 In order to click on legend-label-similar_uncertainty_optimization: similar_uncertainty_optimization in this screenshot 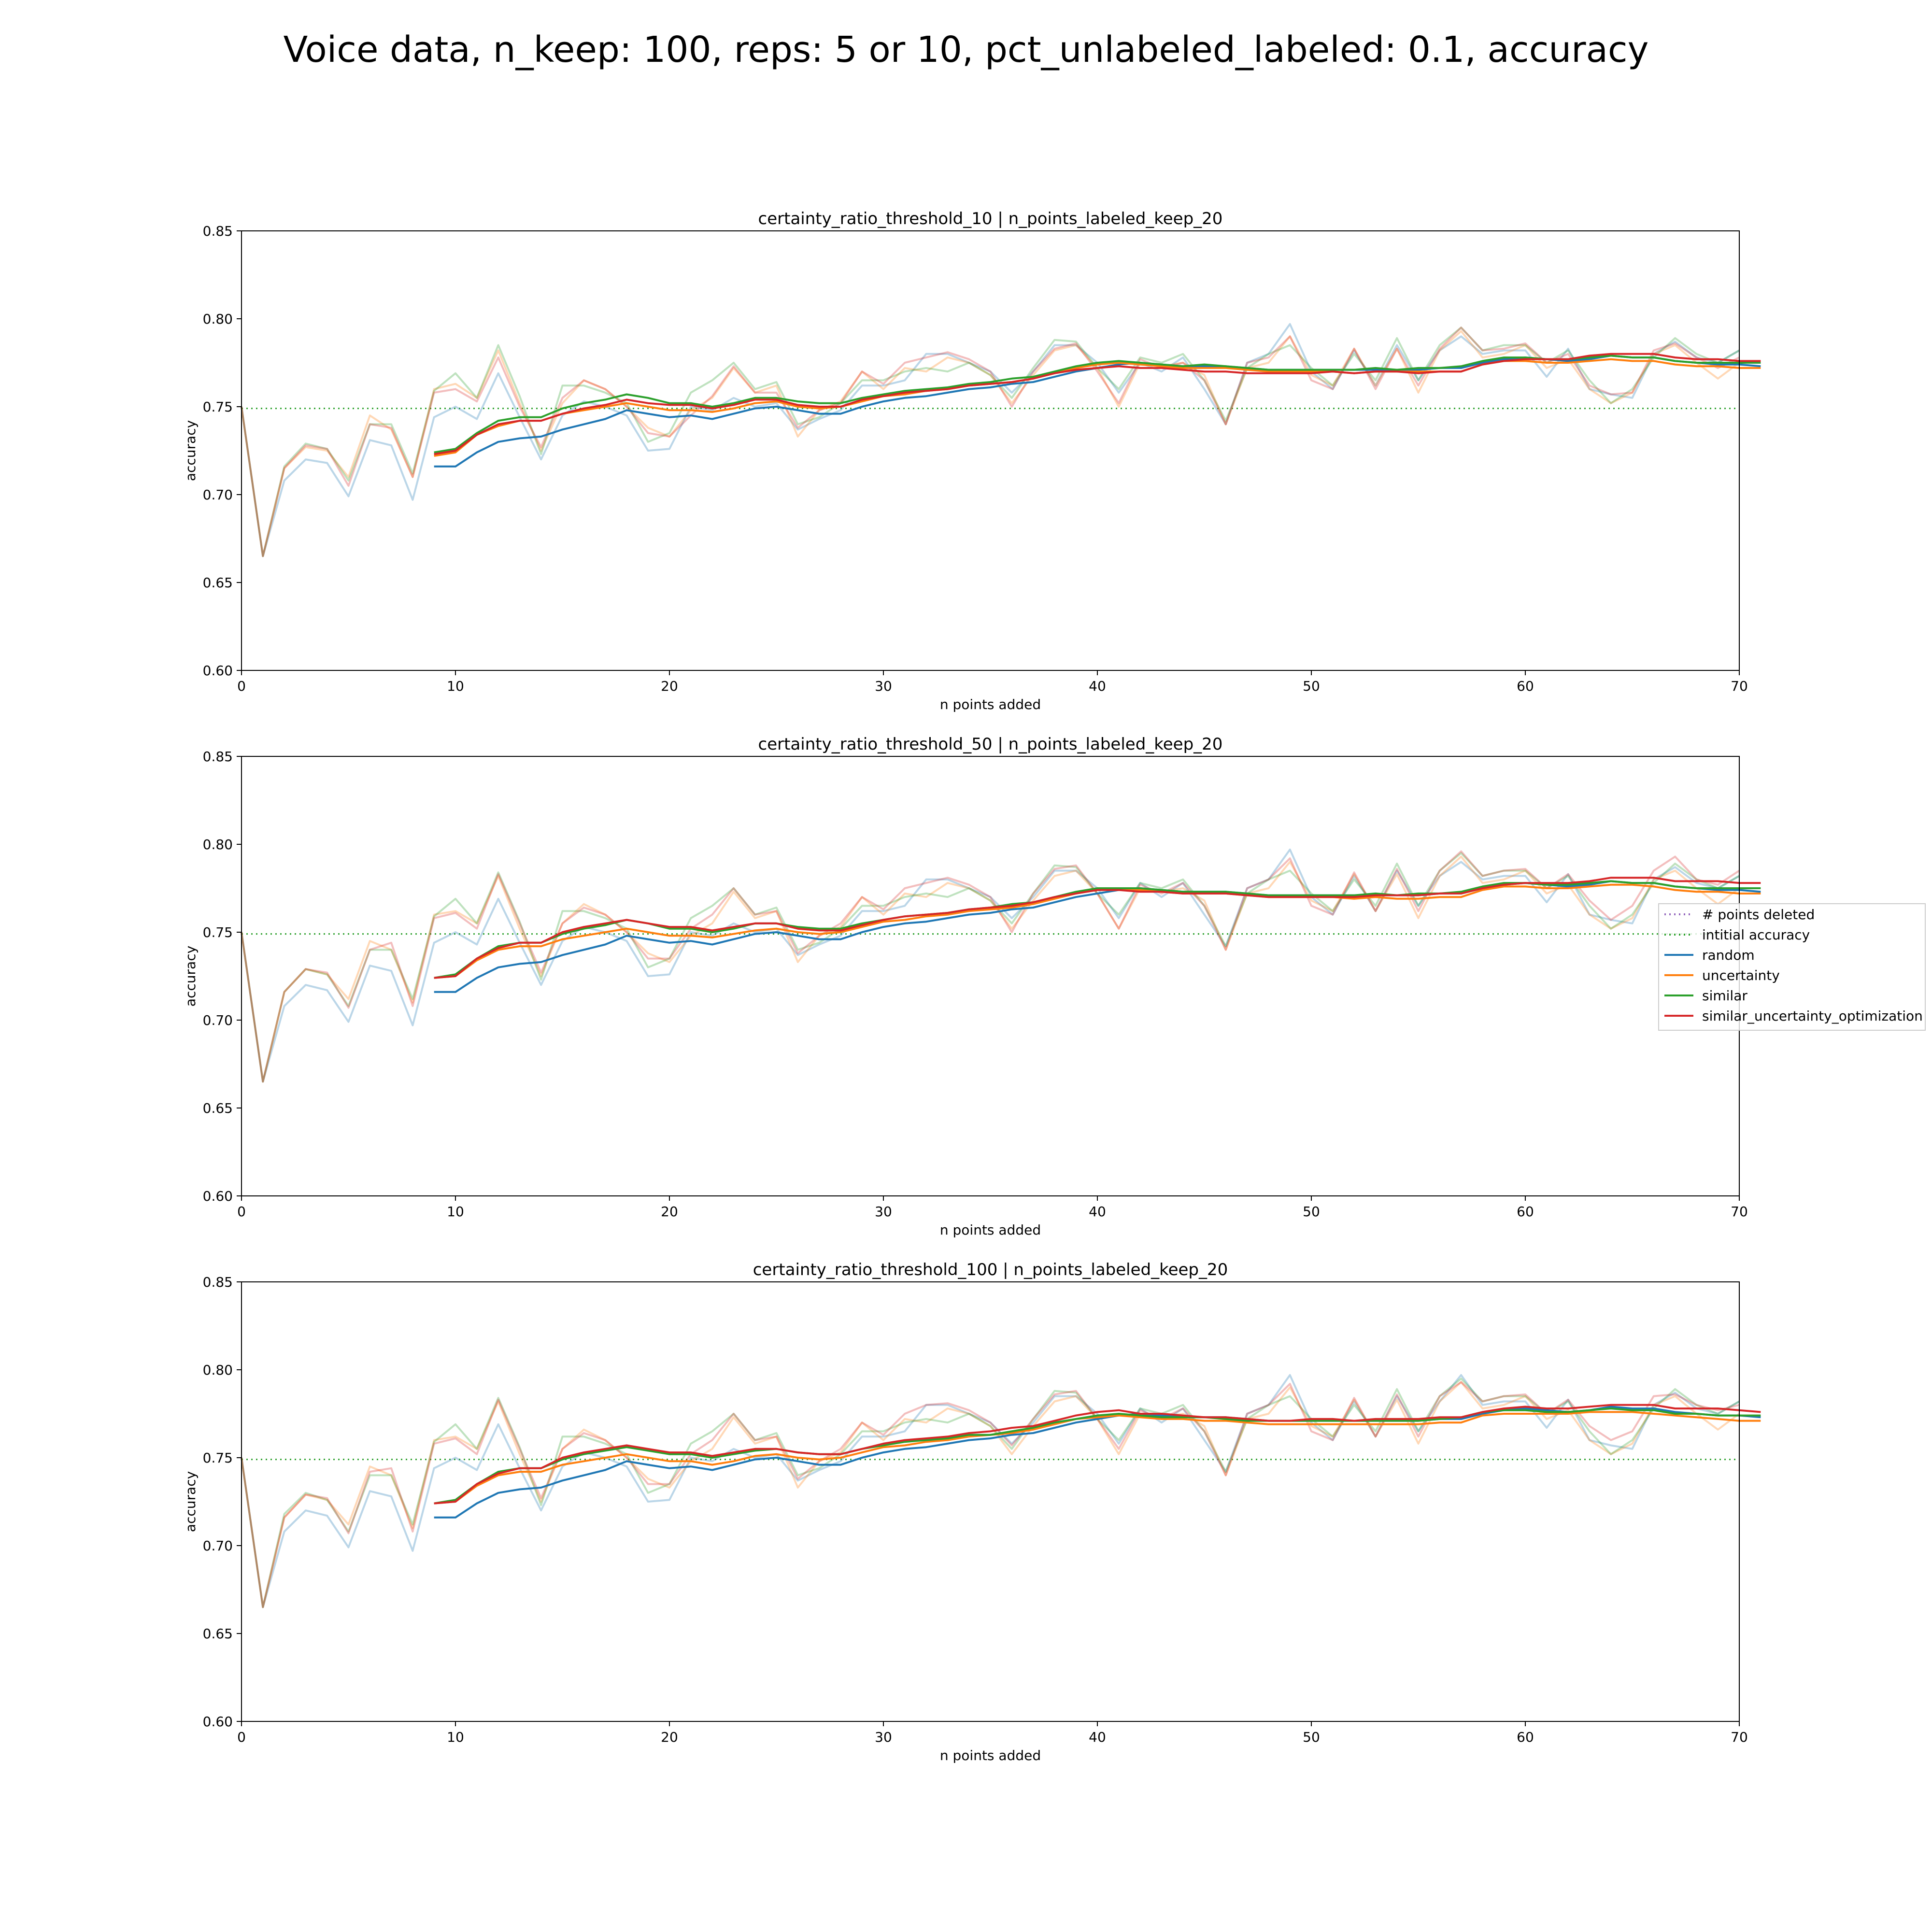, I will do `click(1812, 1016)`.